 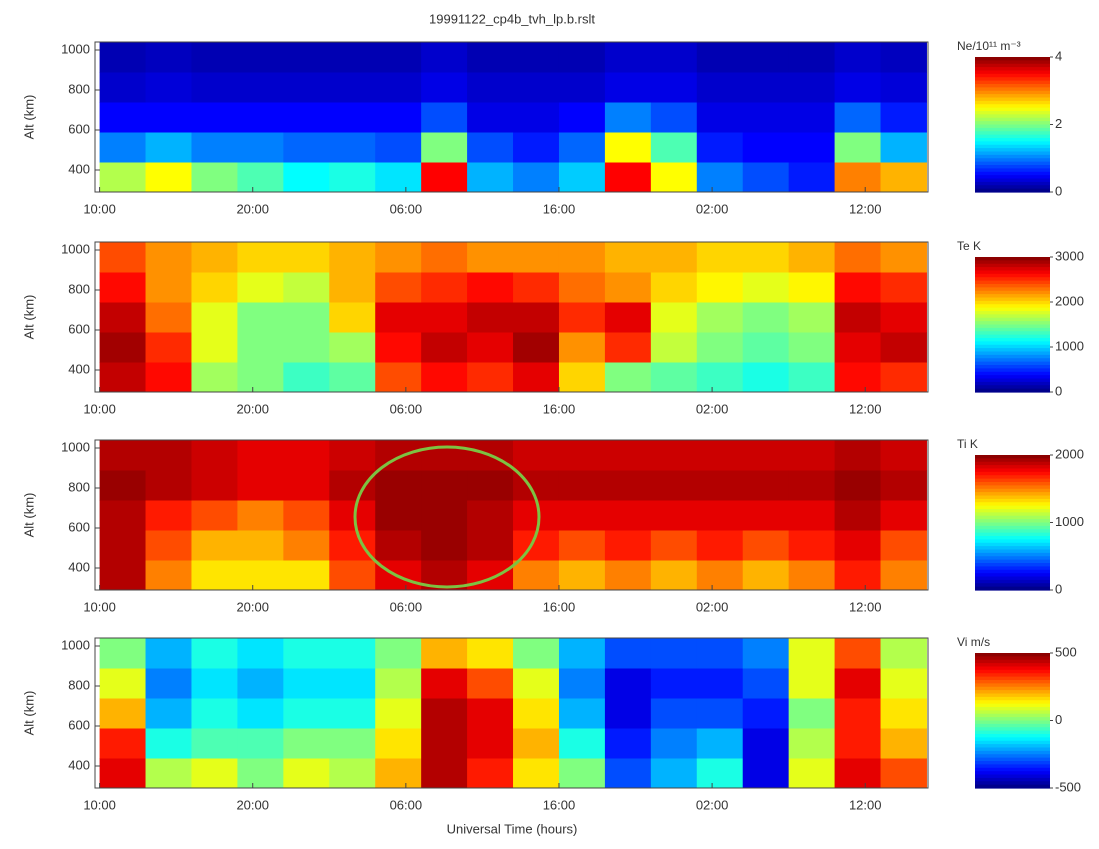 I want to click on y-tick-label: 600, so click(x=79, y=526).